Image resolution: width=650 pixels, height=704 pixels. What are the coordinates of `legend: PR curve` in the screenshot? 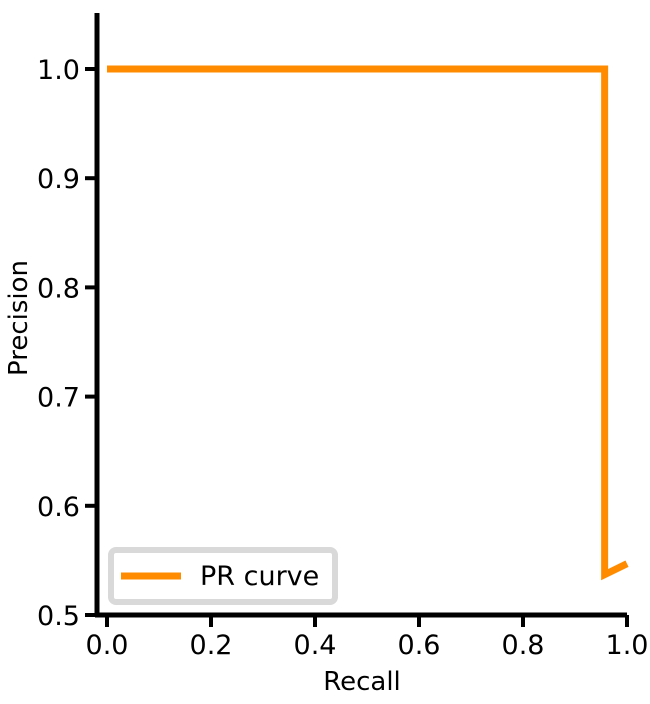 It's located at (223, 576).